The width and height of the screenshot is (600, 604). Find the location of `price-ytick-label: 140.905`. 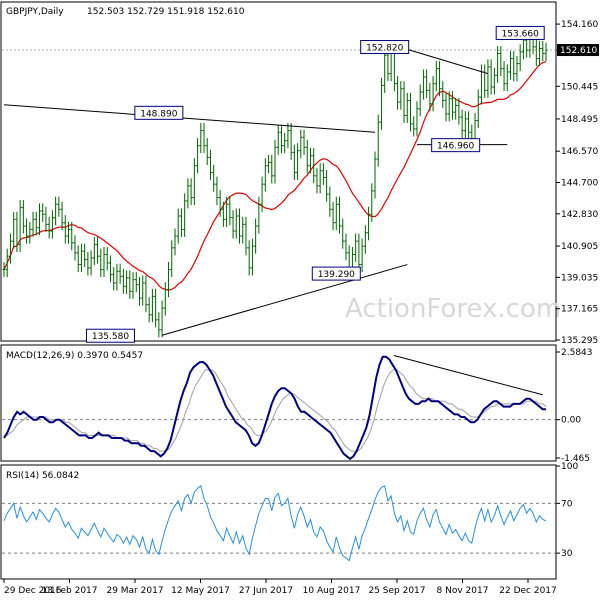

price-ytick-label: 140.905 is located at coordinates (579, 247).